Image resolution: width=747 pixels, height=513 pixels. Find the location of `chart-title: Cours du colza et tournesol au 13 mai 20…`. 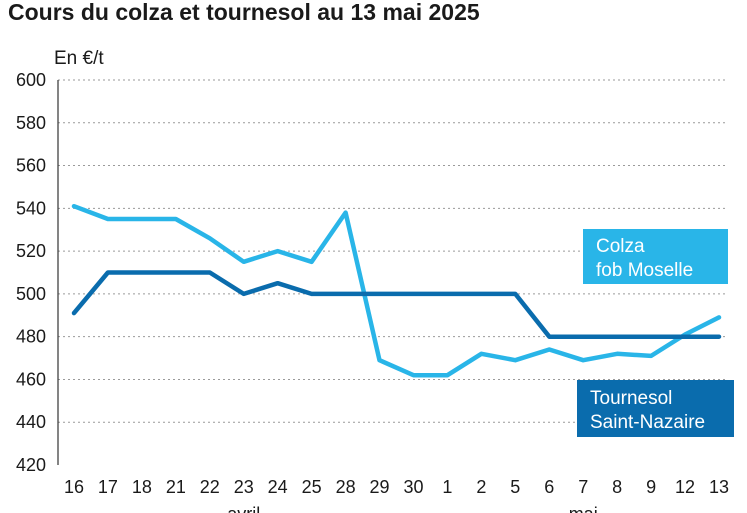

chart-title: Cours du colza et tournesol au 13 mai 20… is located at coordinates (244, 12).